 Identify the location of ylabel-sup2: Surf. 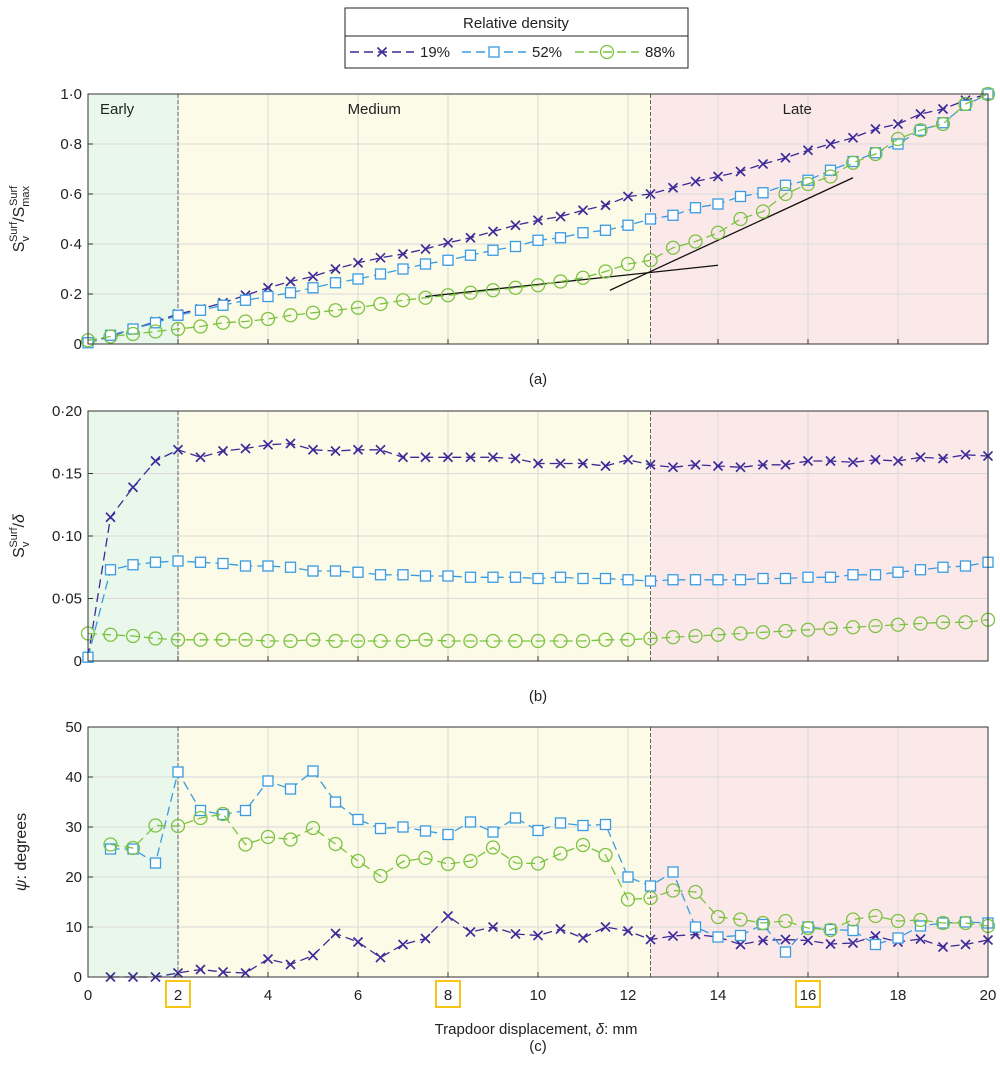
(14, 195).